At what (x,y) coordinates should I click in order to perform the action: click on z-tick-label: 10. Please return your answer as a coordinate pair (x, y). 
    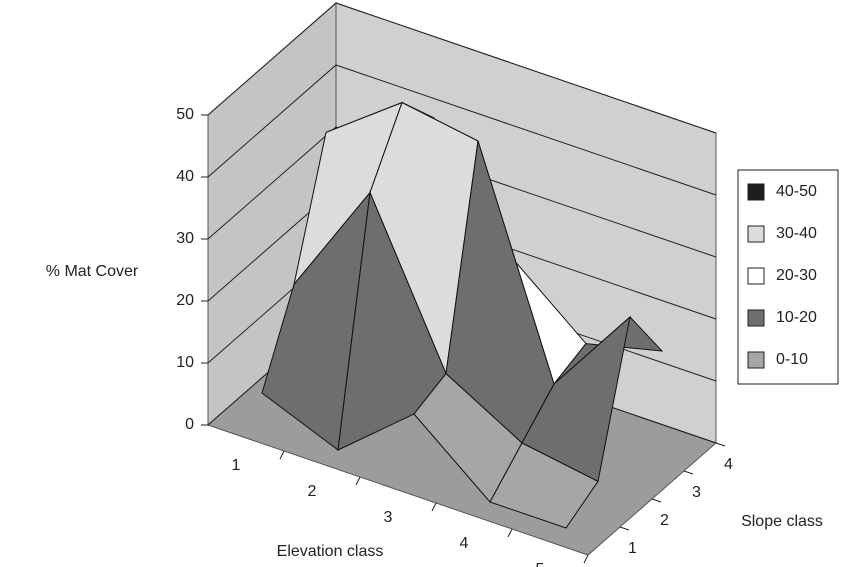
    Looking at the image, I should click on (185, 362).